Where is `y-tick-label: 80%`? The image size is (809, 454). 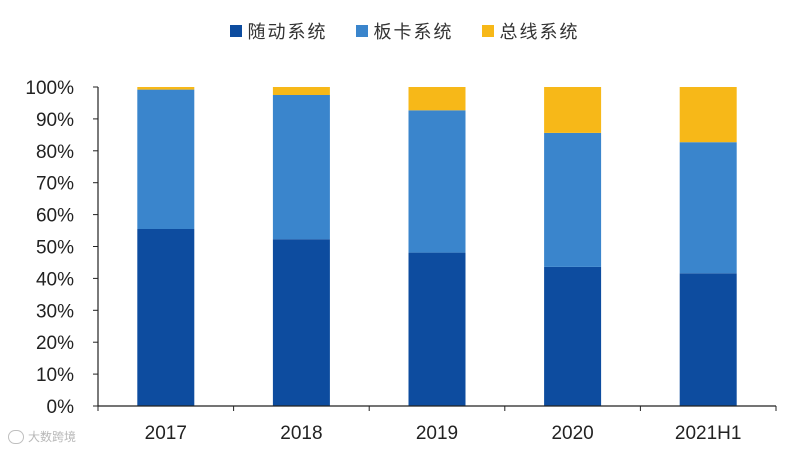 y-tick-label: 80% is located at coordinates (55, 152).